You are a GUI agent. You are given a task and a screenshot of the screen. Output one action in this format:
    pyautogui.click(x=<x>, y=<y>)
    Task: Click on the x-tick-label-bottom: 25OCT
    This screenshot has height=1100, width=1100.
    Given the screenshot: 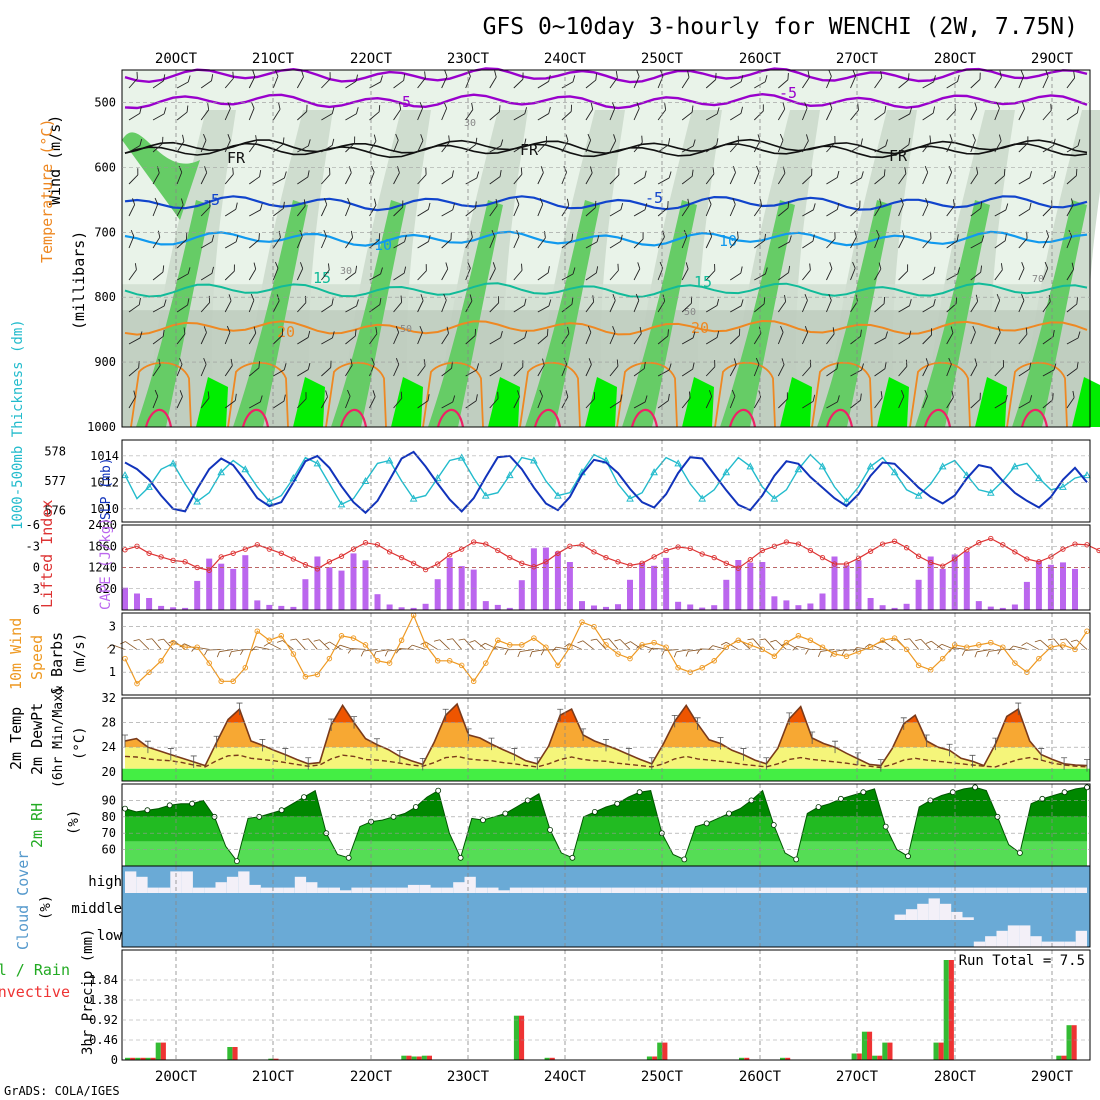 What is the action you would take?
    pyautogui.click(x=662, y=1077)
    